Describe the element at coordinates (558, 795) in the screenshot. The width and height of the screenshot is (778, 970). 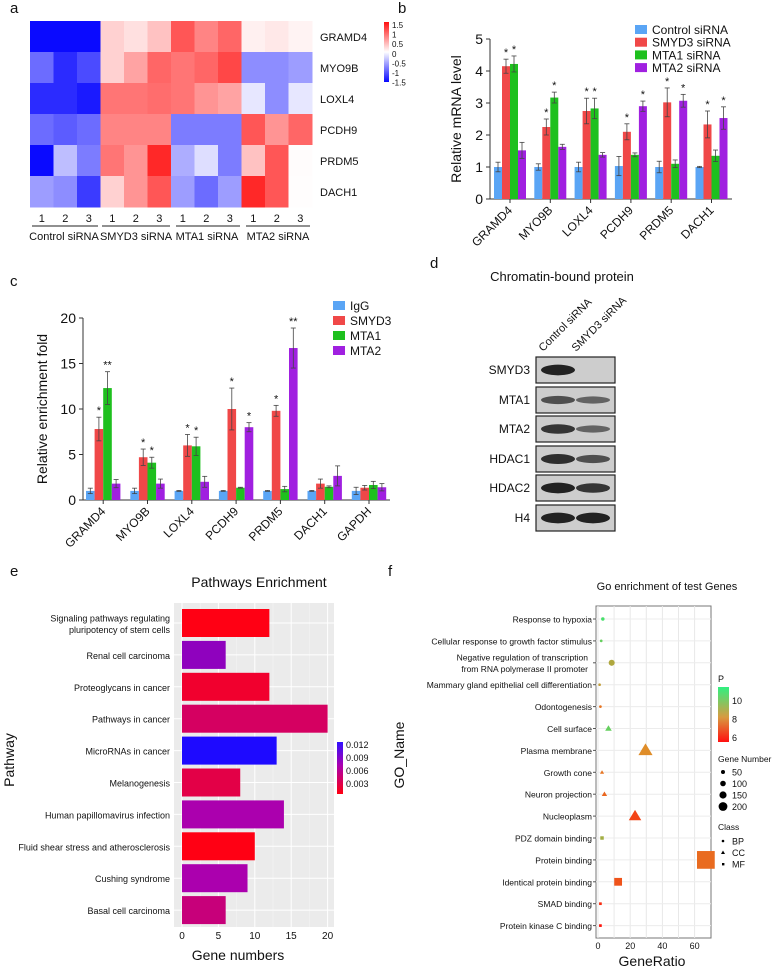
I see `go-term-label: Neuron projection` at that location.